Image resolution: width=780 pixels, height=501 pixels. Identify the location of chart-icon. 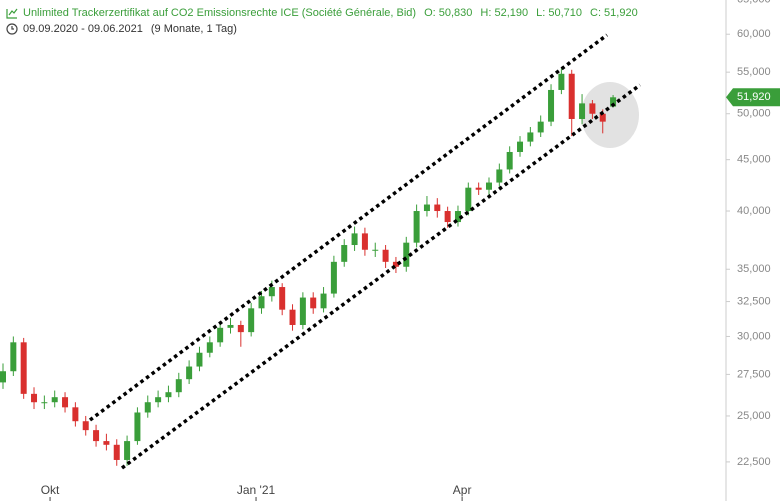
(12, 13).